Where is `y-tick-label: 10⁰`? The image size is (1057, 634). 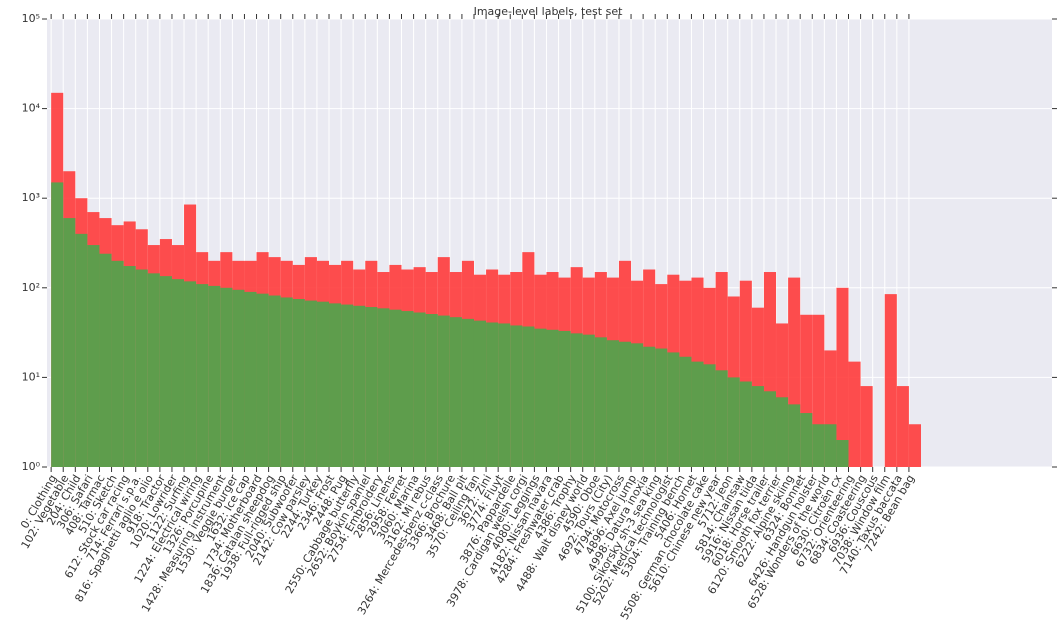 y-tick-label: 10⁰ is located at coordinates (31, 466).